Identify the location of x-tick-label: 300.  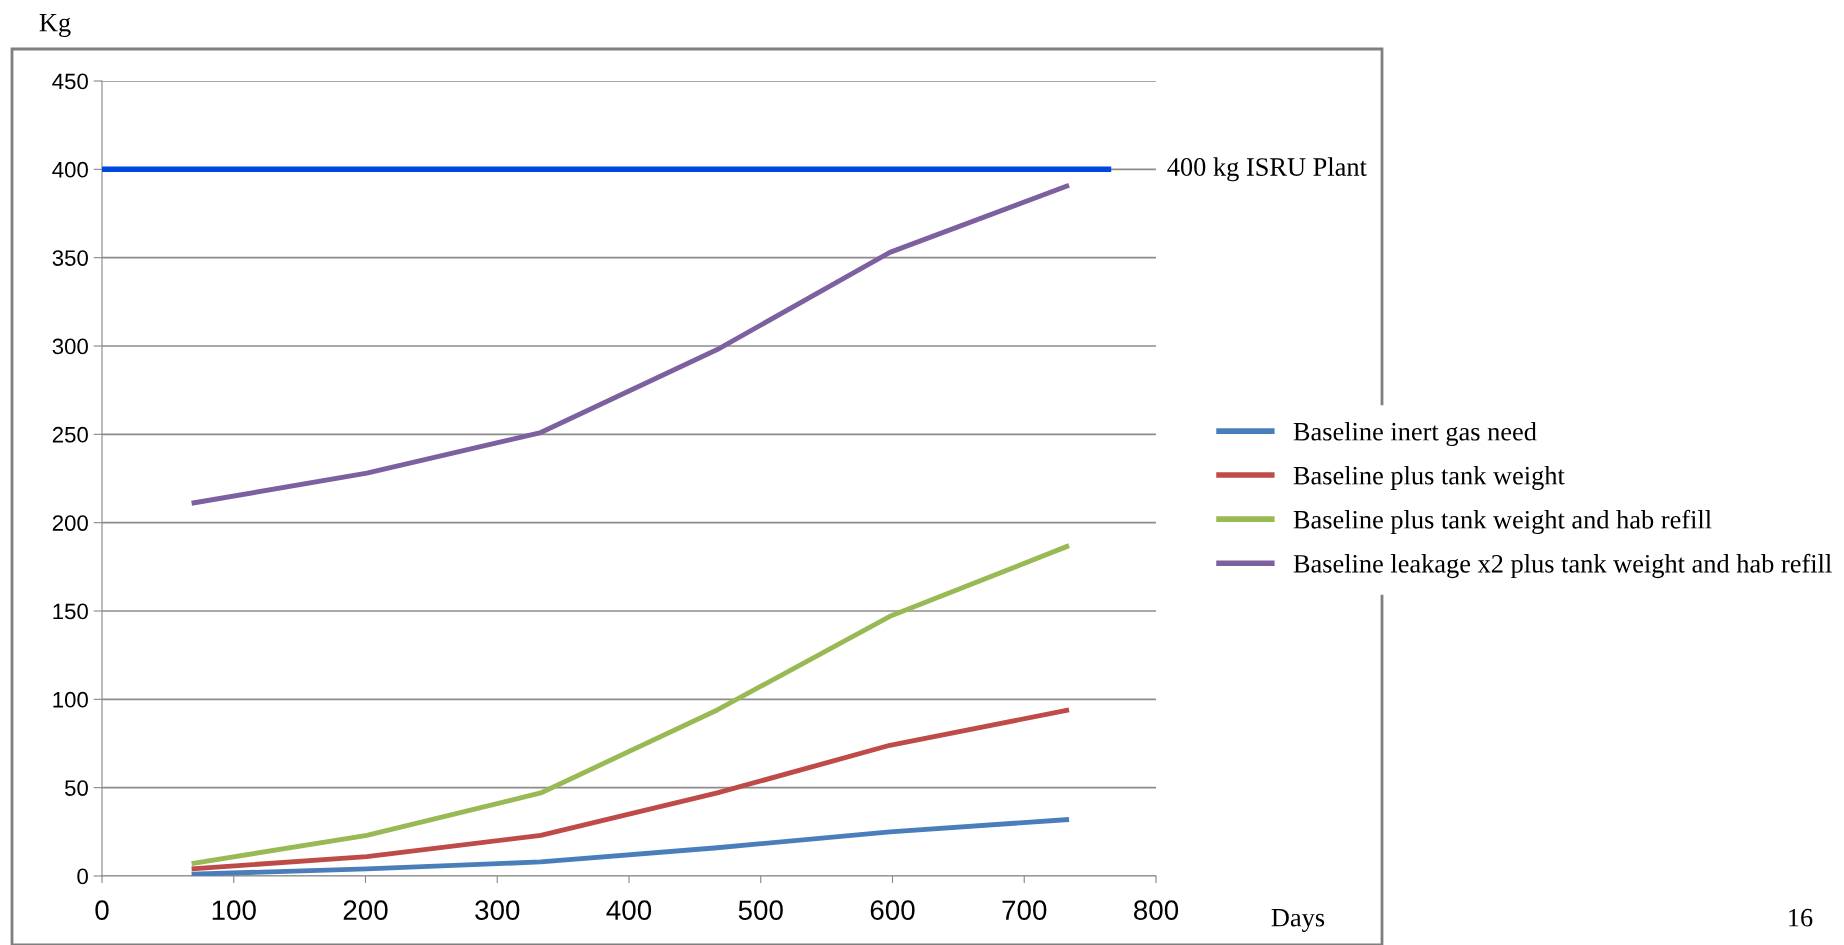
(497, 910).